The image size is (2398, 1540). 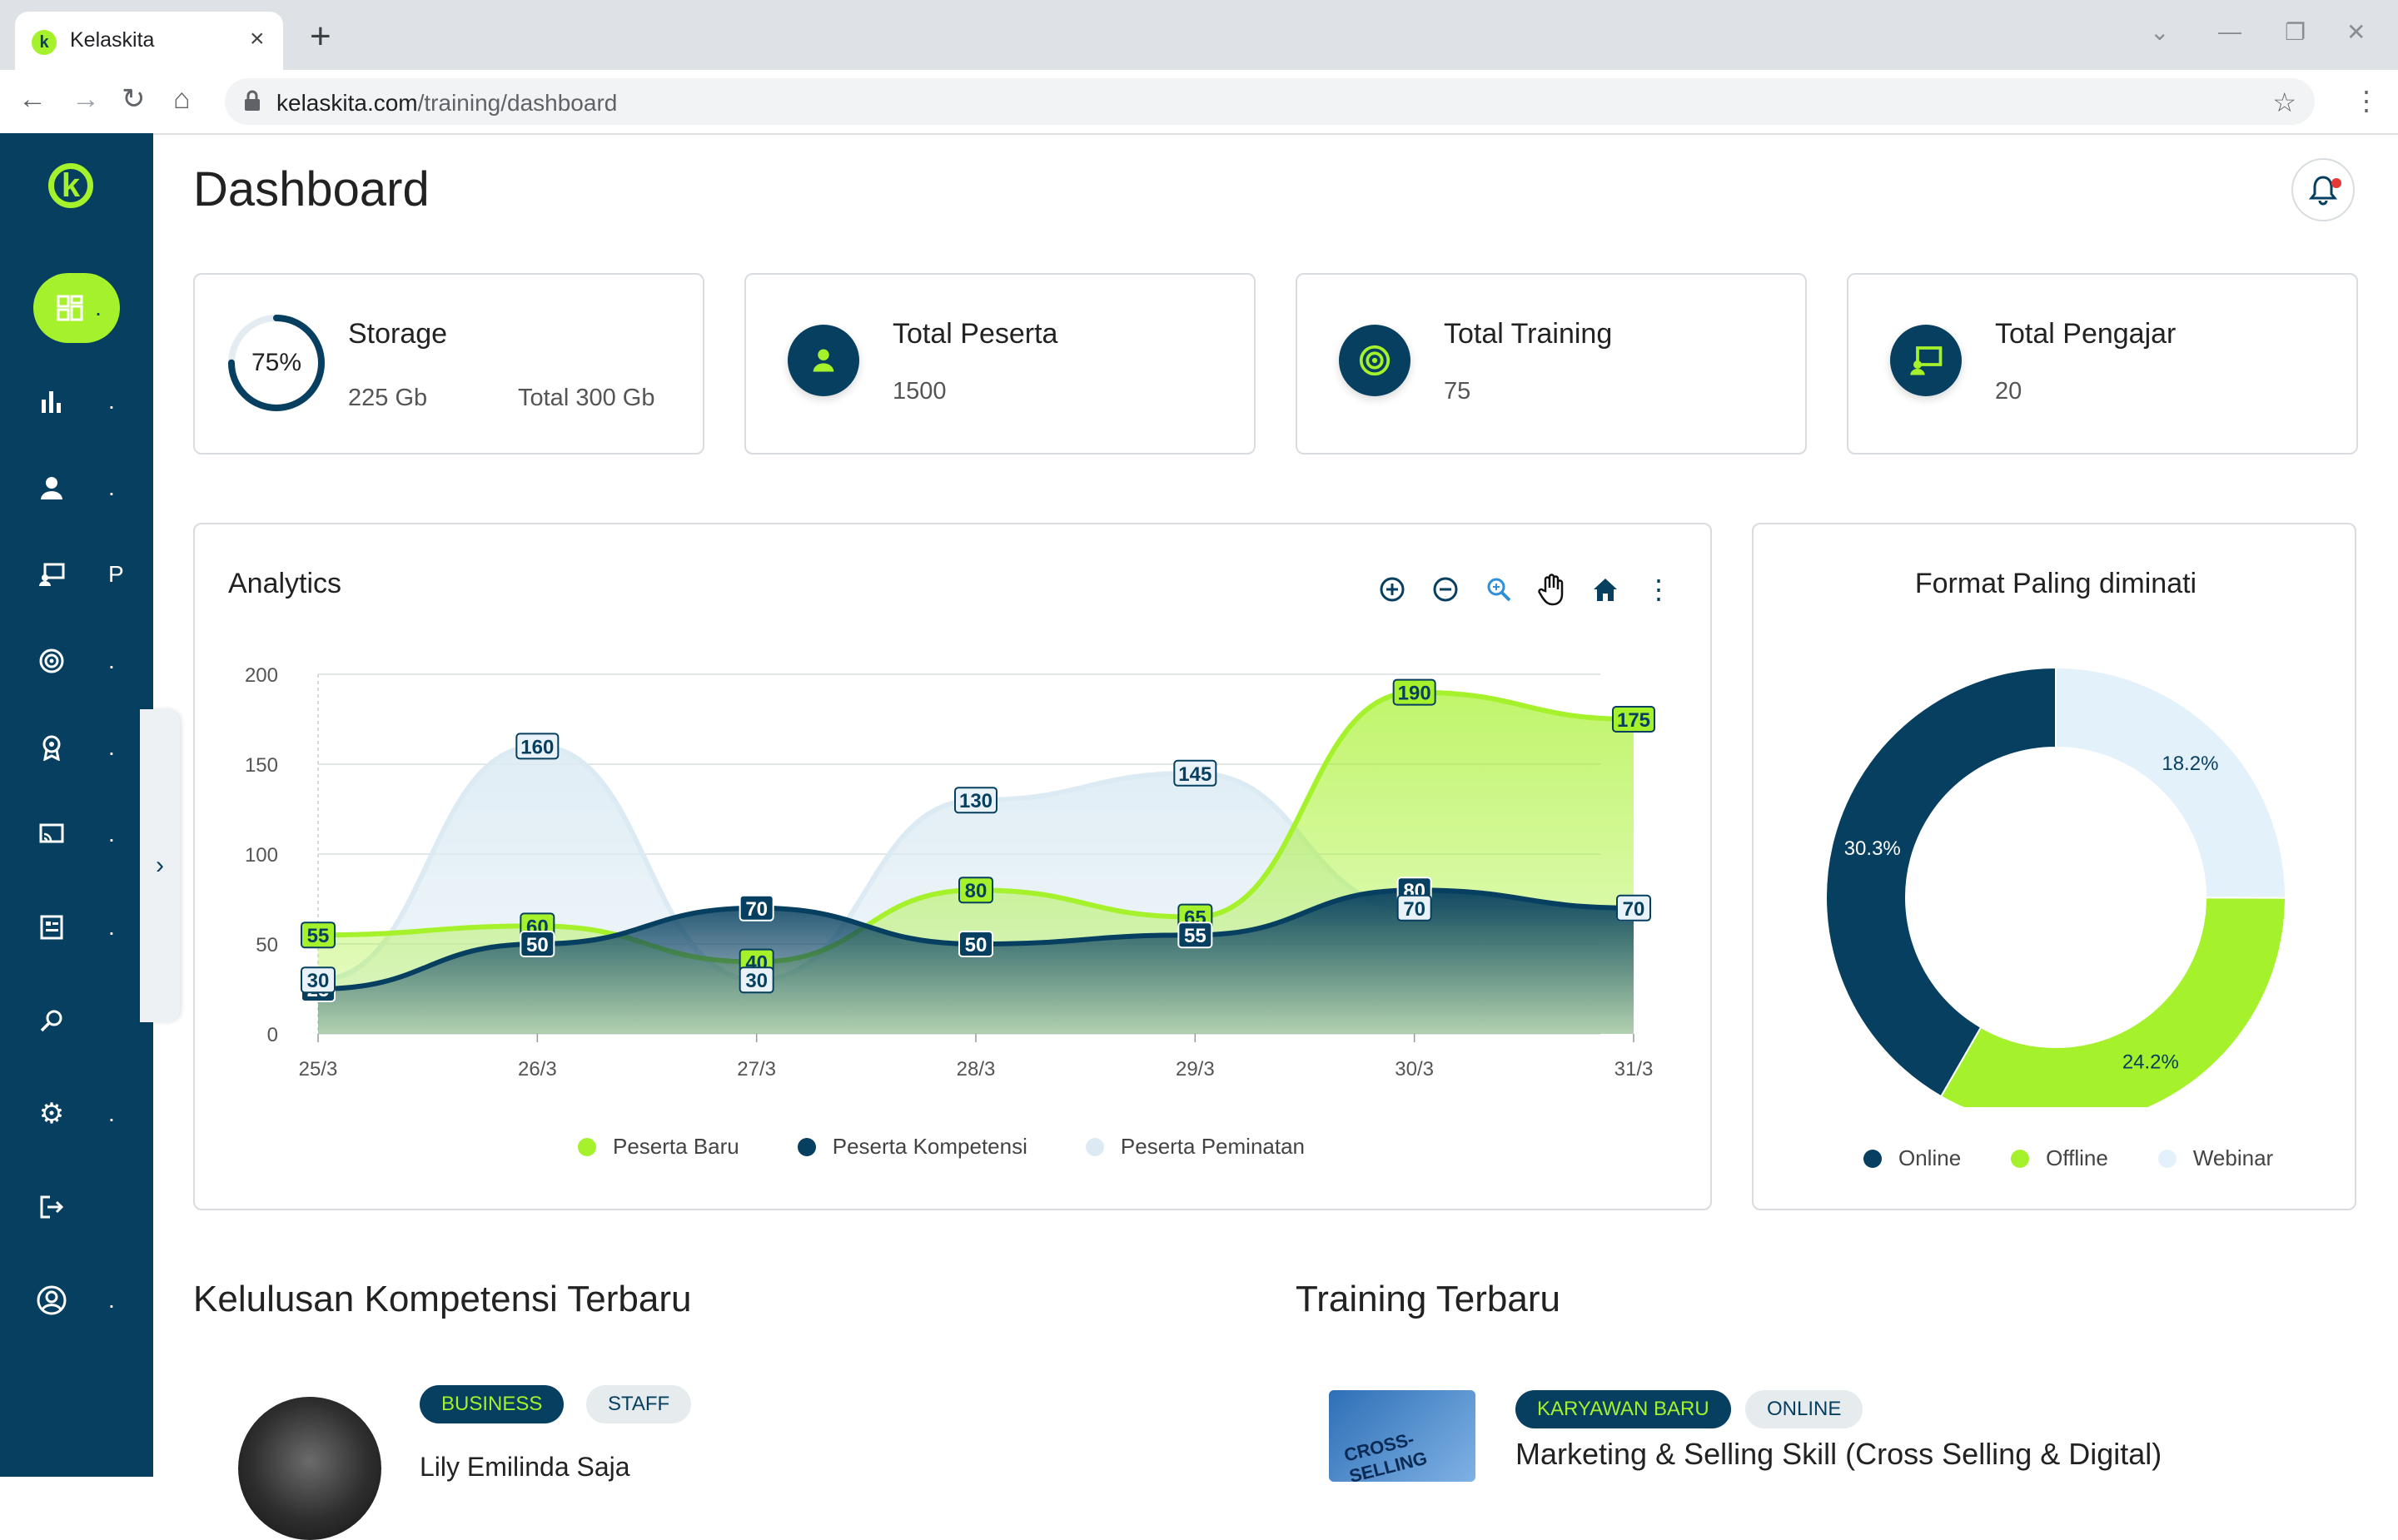 I want to click on training-target-icon, so click(x=1374, y=360).